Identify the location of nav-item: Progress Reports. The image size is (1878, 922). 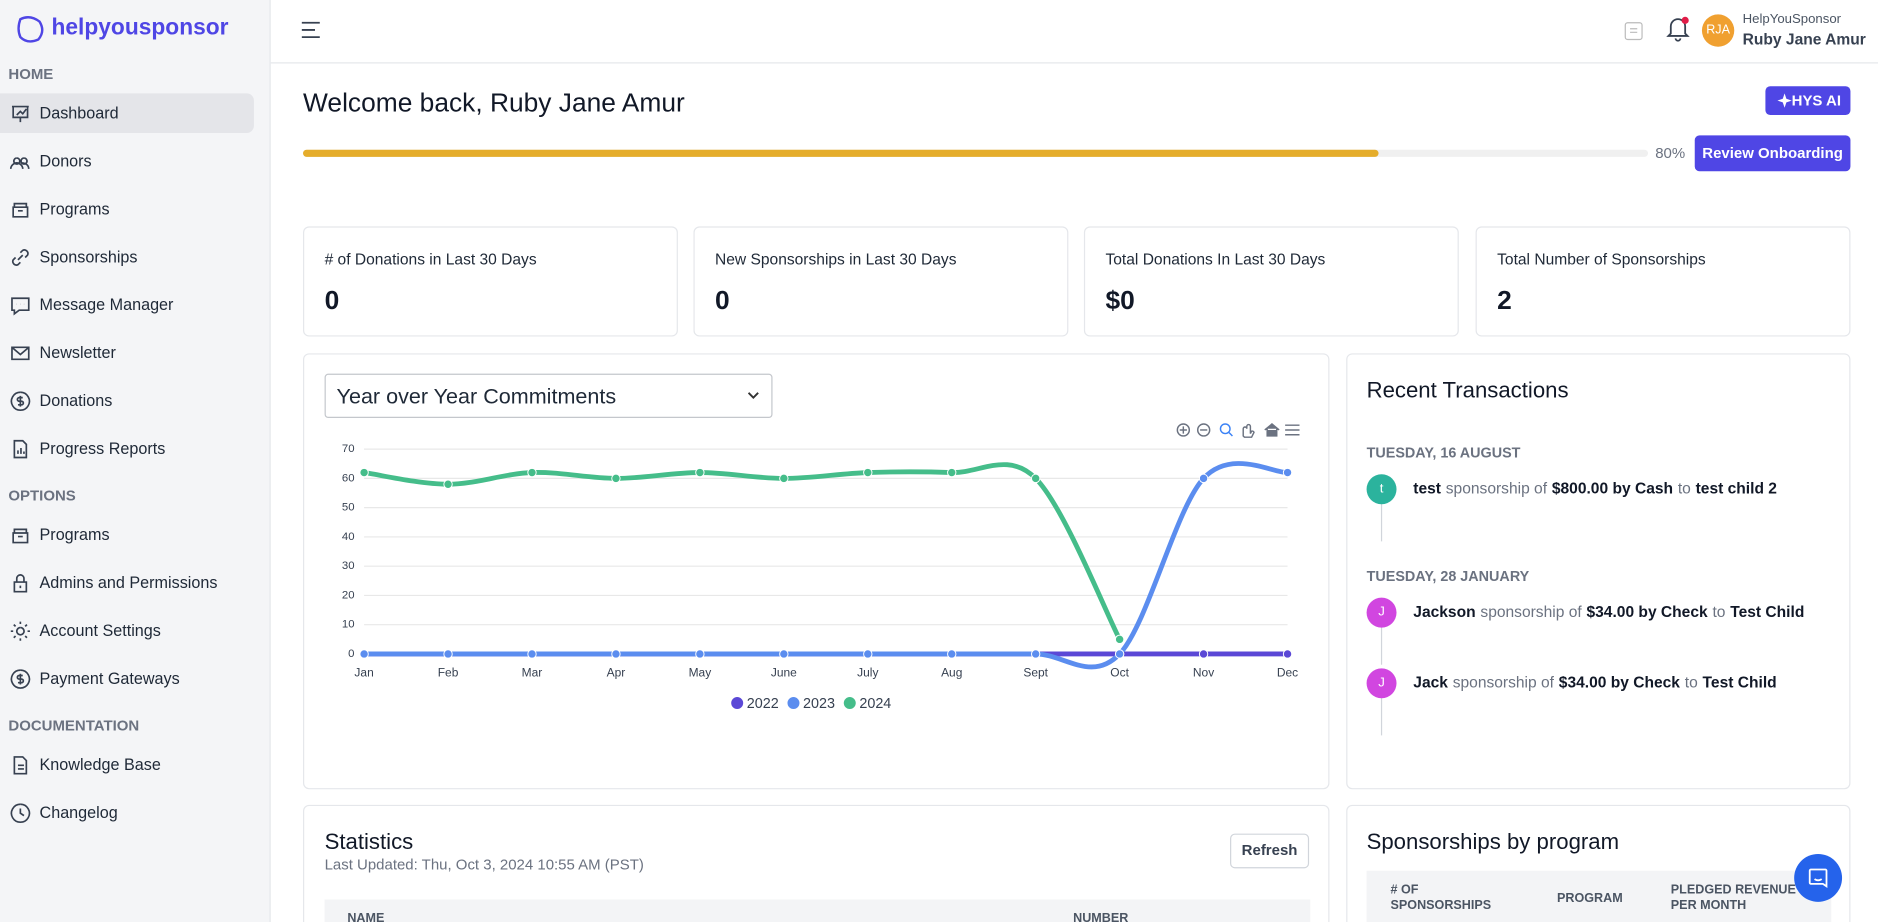
(127, 449).